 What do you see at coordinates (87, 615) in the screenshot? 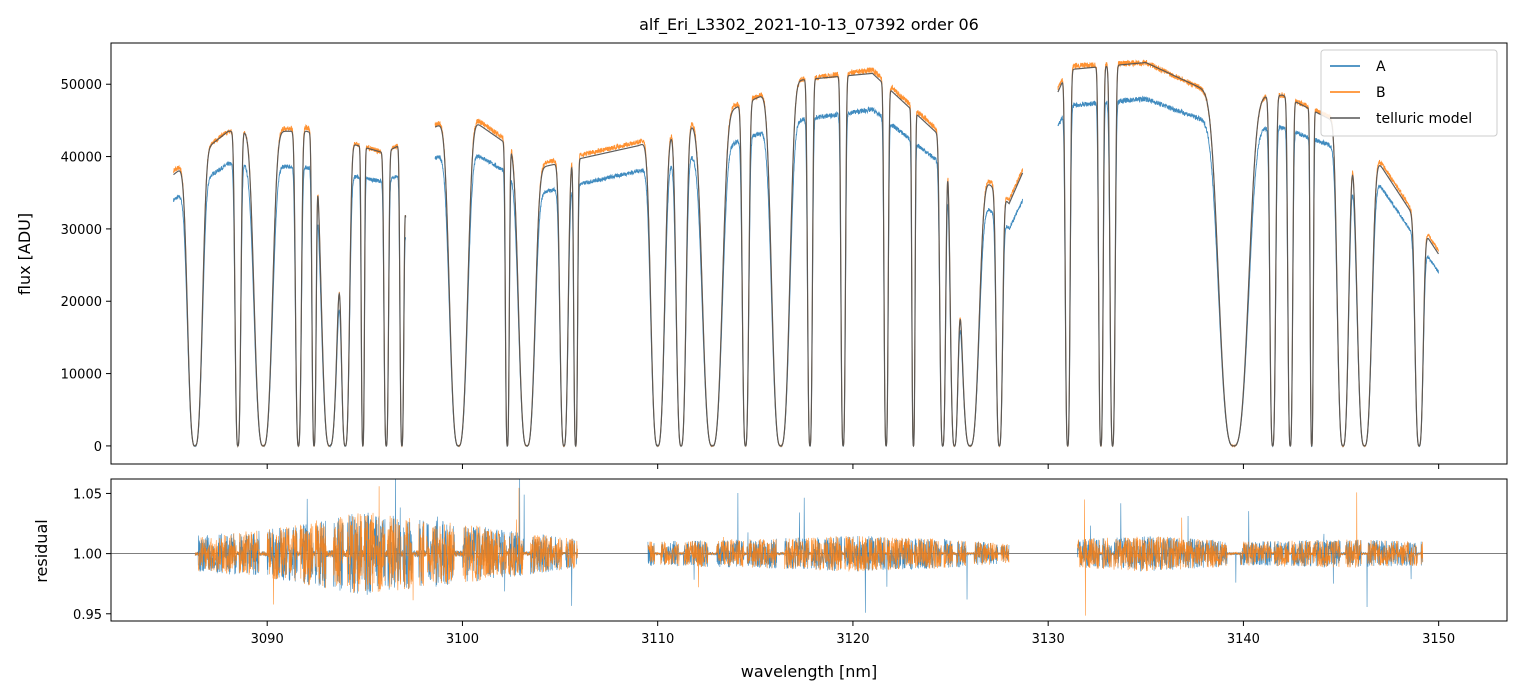
I see `residual-y-tick-label: 0.95` at bounding box center [87, 615].